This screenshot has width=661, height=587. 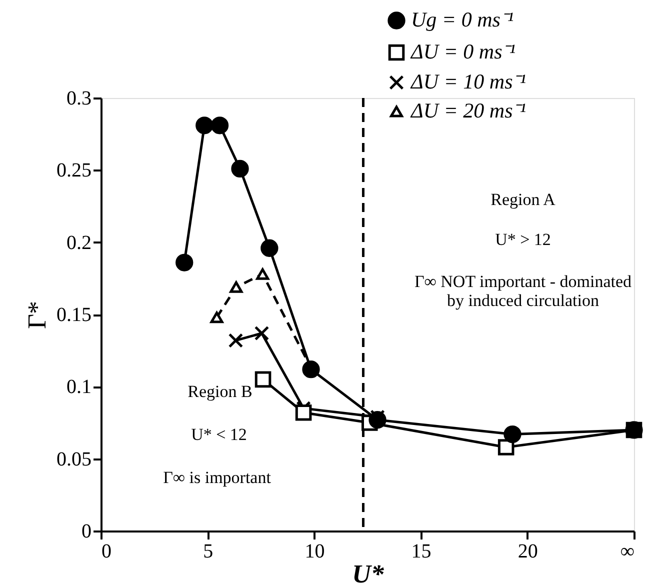 What do you see at coordinates (79, 243) in the screenshot?
I see `y-tick-label: 0.2` at bounding box center [79, 243].